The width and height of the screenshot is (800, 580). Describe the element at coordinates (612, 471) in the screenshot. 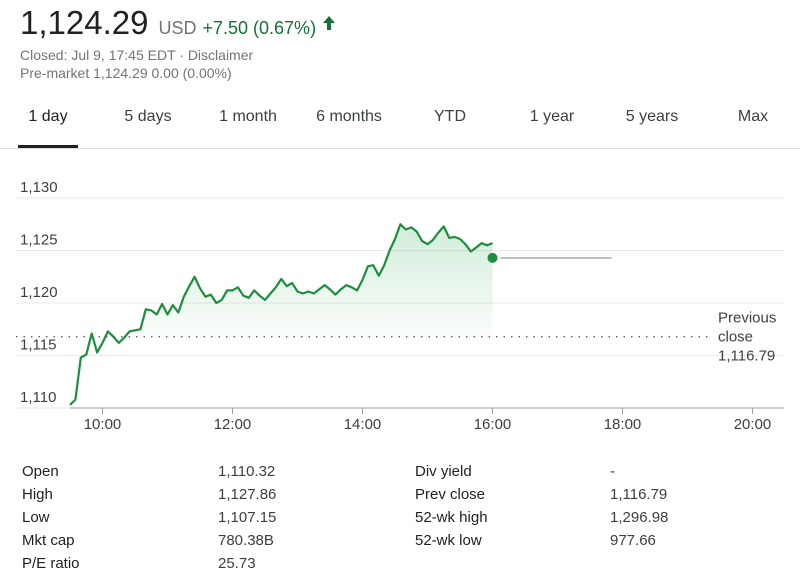

I see `stat-value-div-yield: -` at that location.